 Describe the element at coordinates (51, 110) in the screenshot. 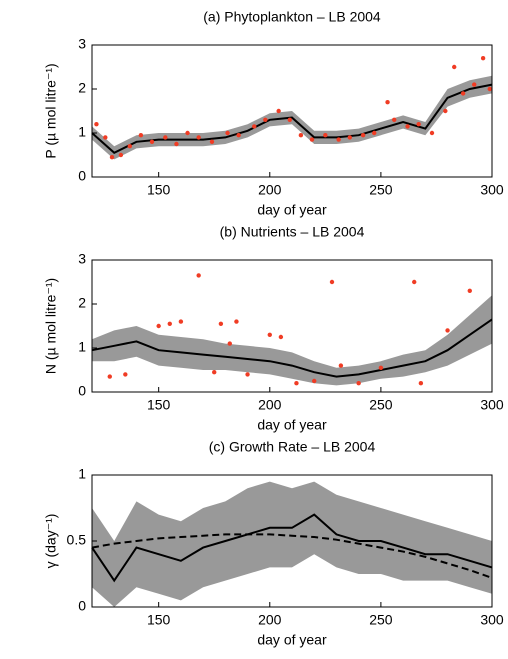

I see `y-axis-label: P (µ mol litre⁻¹)` at that location.